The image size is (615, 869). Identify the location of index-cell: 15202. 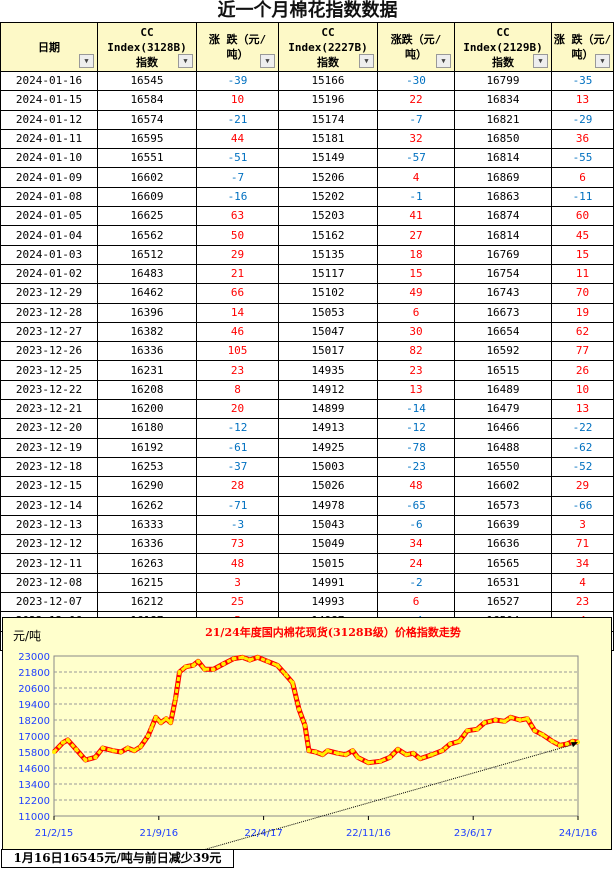
(328, 197).